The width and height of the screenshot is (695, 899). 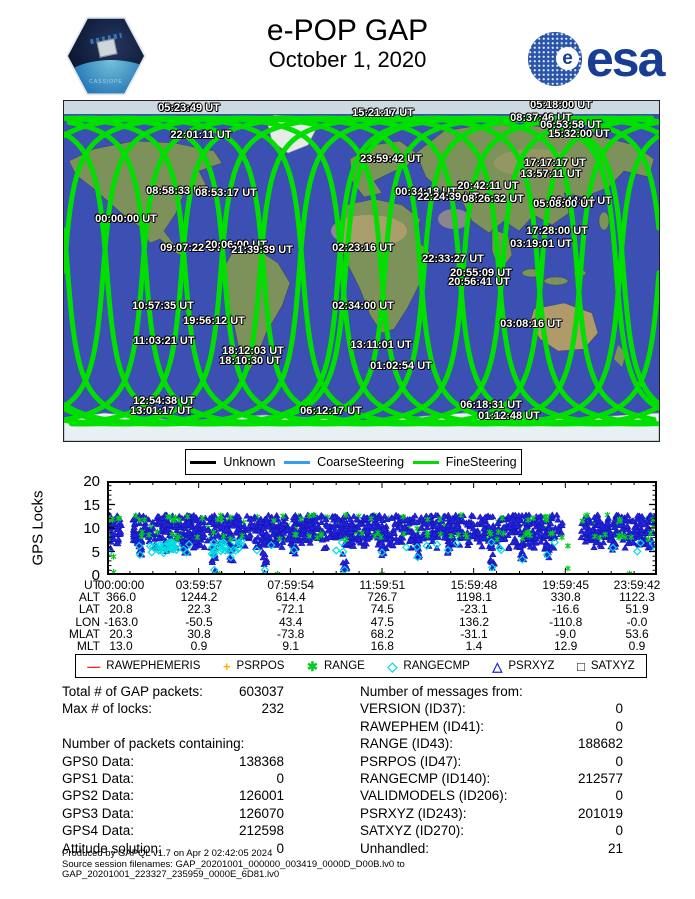 I want to click on legend-label: Unknown, so click(x=249, y=462).